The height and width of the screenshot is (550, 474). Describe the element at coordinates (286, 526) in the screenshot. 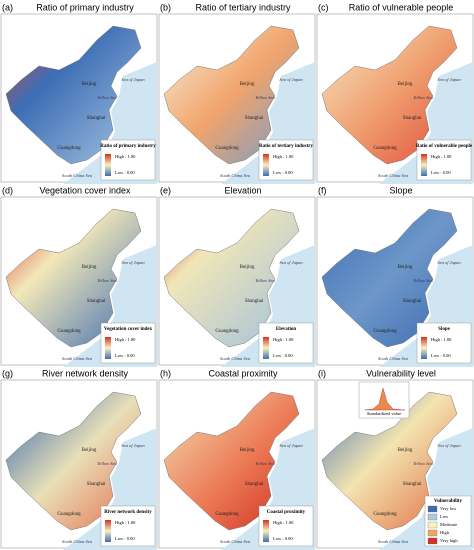

I see `legend: Coastal proximity High : 1.00 Low : 0.00` at that location.